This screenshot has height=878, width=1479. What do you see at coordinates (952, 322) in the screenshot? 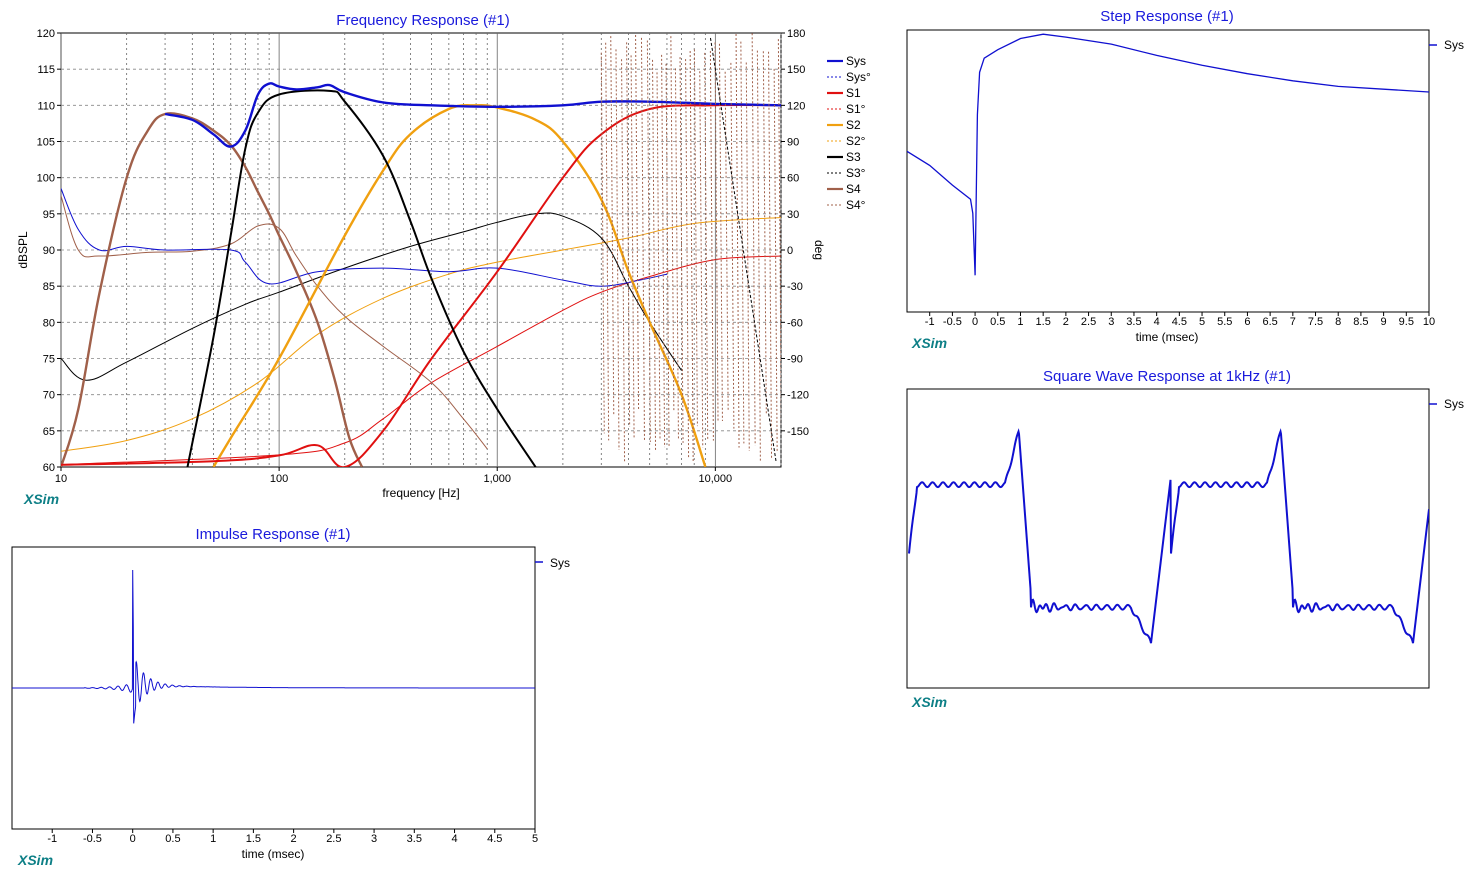
I see `step-x-tick-label: -0.5` at bounding box center [952, 322].